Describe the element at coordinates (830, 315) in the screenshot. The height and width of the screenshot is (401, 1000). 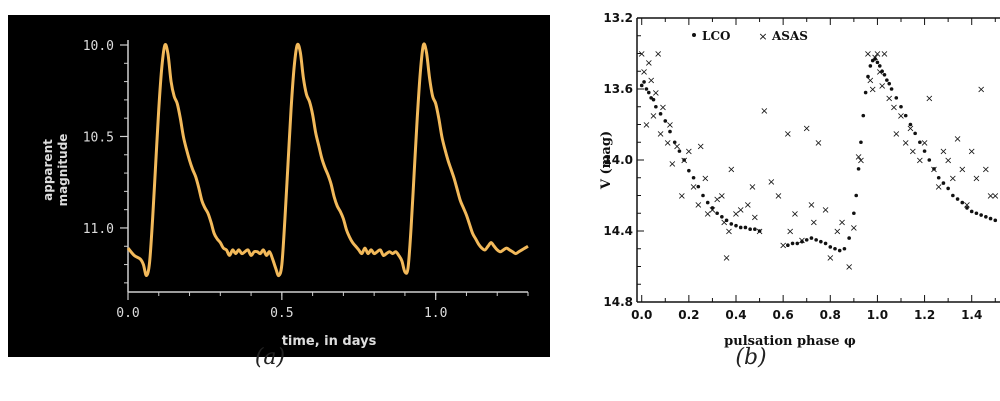
I see `panel-b-x-tick-label: 0.8` at that location.